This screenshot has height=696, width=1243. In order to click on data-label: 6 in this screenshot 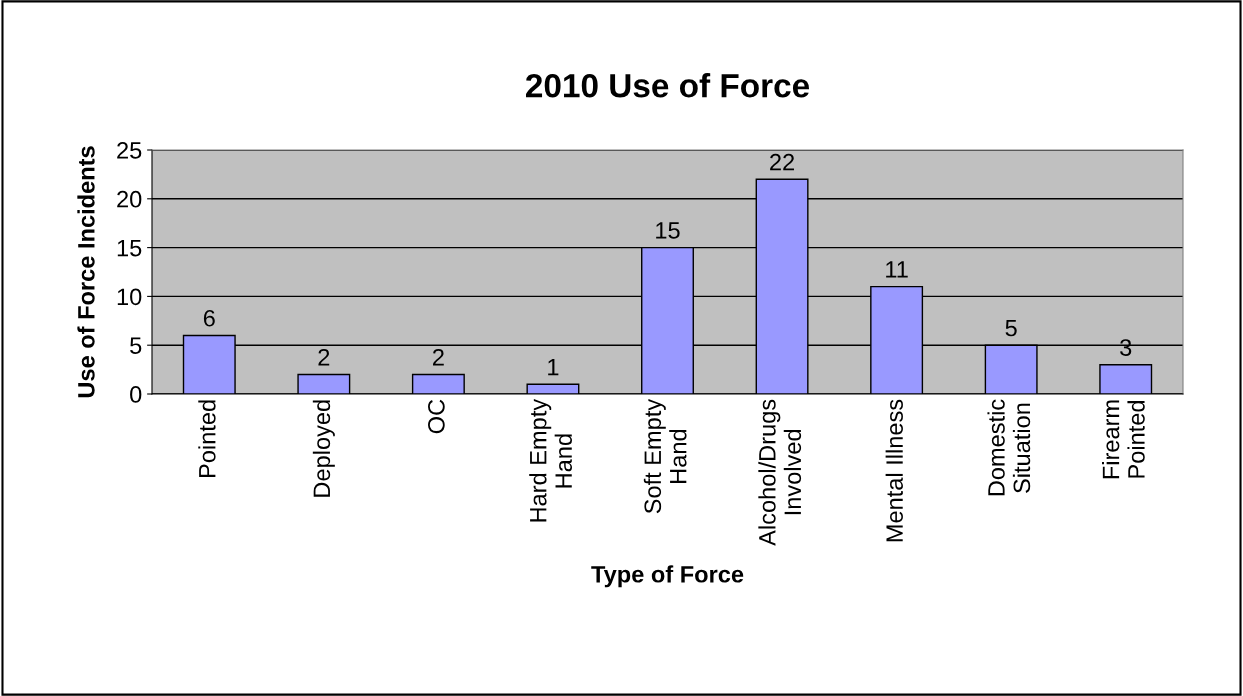, I will do `click(209, 318)`.